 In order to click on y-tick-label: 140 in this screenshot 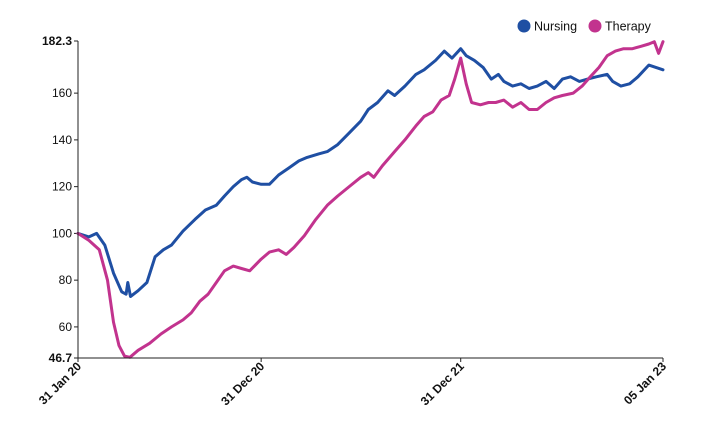, I will do `click(62, 140)`.